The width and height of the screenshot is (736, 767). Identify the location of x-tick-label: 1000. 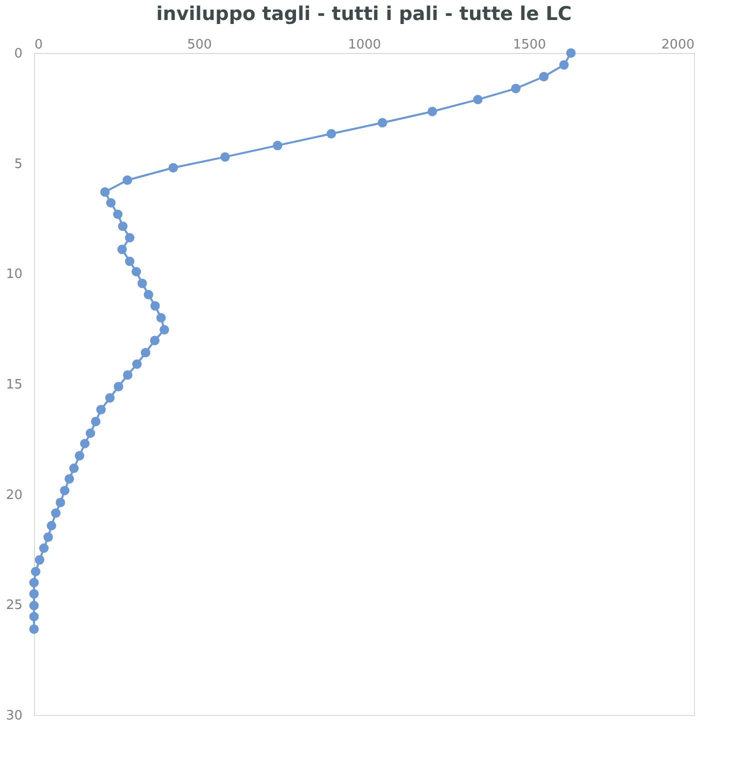
(365, 45).